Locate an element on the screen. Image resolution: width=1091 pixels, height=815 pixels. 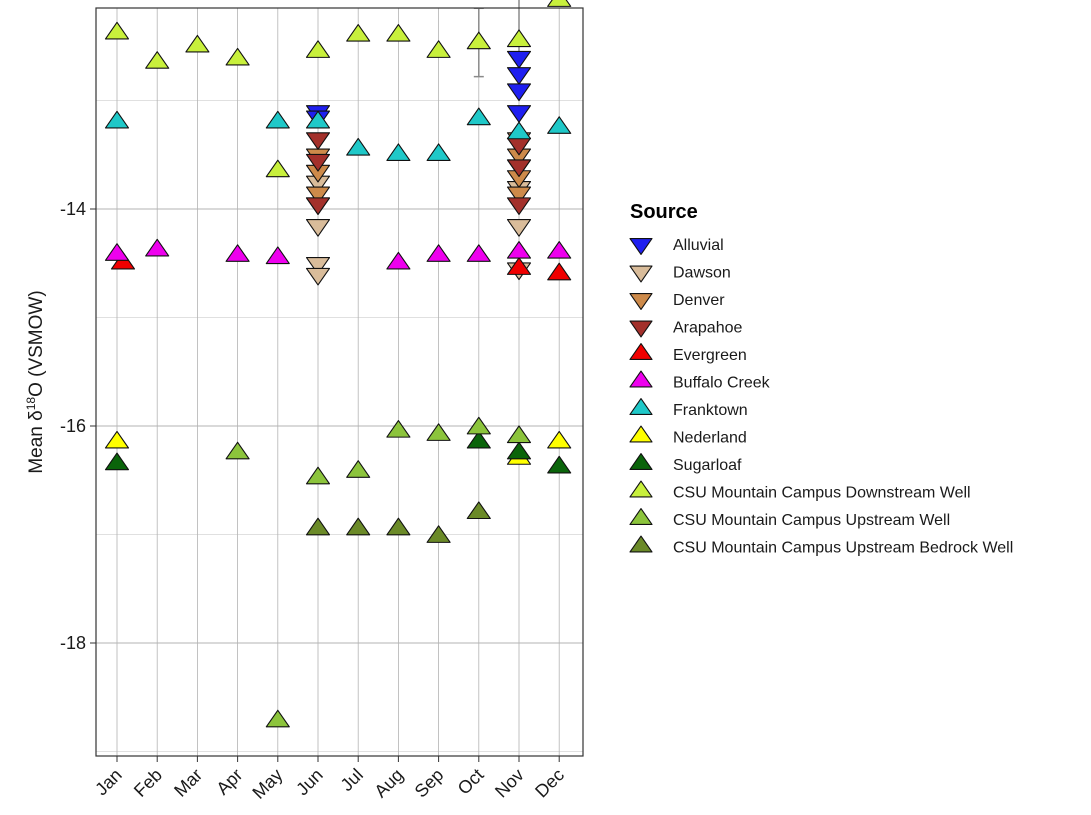
legend-label: Sugarloaf is located at coordinates (707, 465).